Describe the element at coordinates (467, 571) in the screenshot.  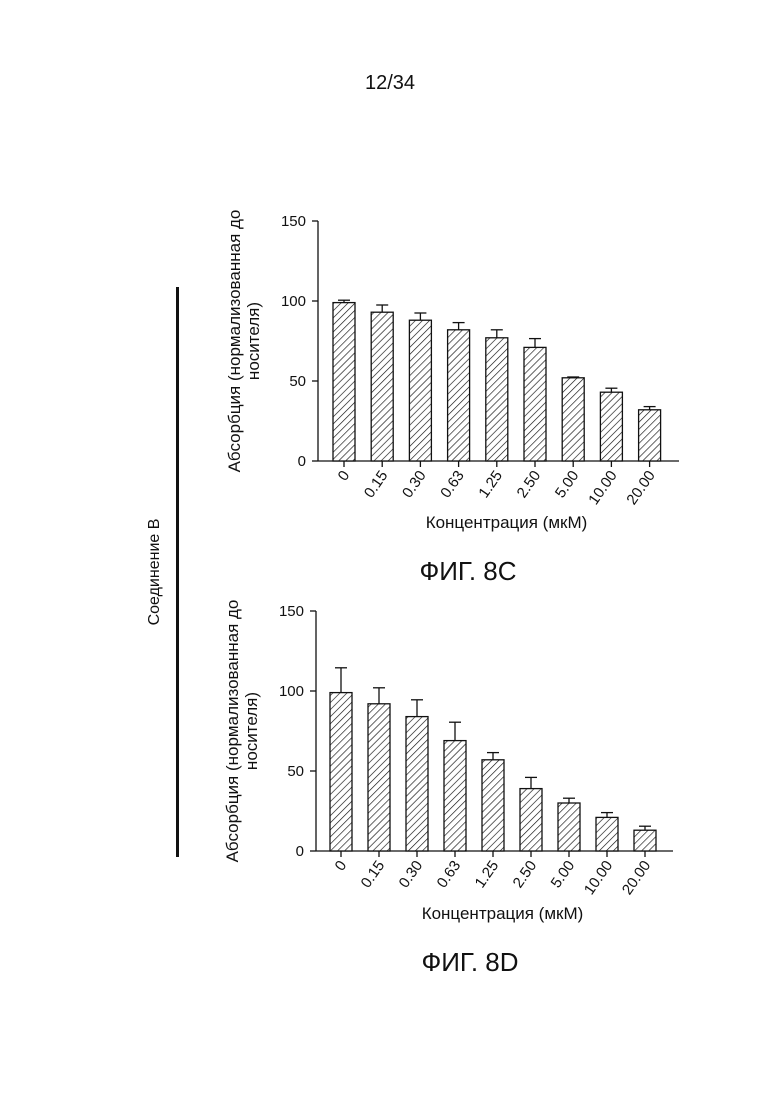
I see `figure-caption: ФИГ. 8С` at that location.